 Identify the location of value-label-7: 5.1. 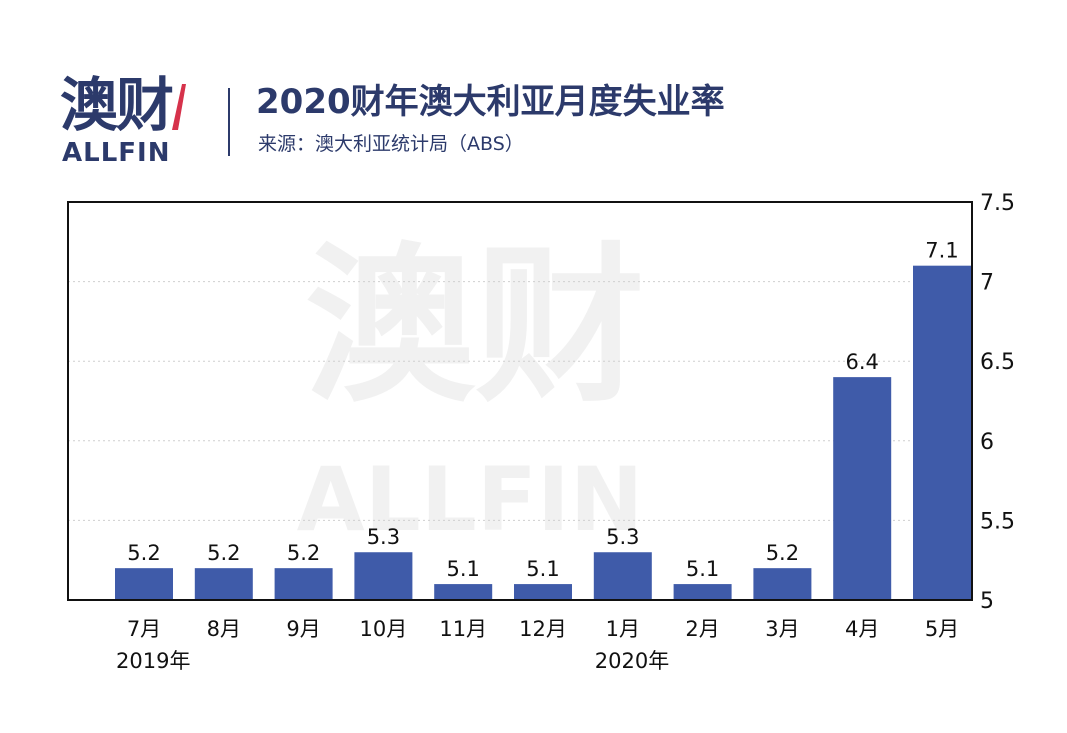
(702, 569).